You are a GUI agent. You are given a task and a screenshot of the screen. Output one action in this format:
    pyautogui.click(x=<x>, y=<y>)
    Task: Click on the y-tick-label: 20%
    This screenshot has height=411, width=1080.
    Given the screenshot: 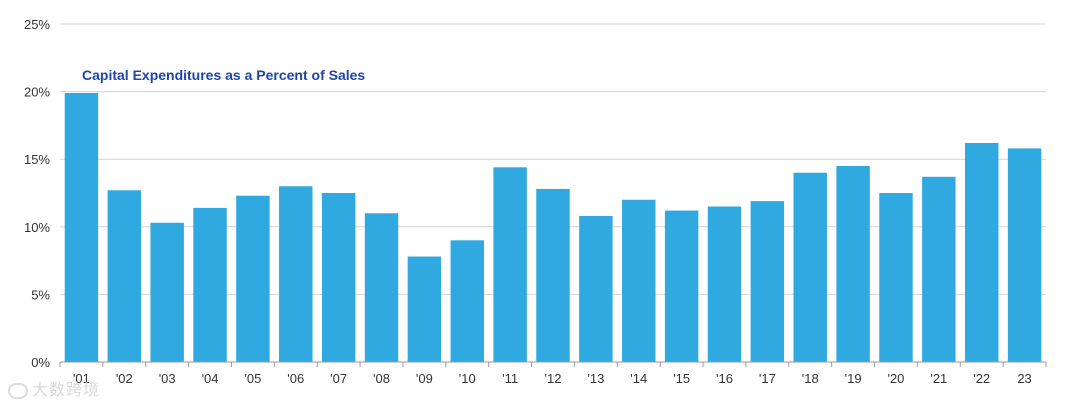 What is the action you would take?
    pyautogui.click(x=37, y=92)
    